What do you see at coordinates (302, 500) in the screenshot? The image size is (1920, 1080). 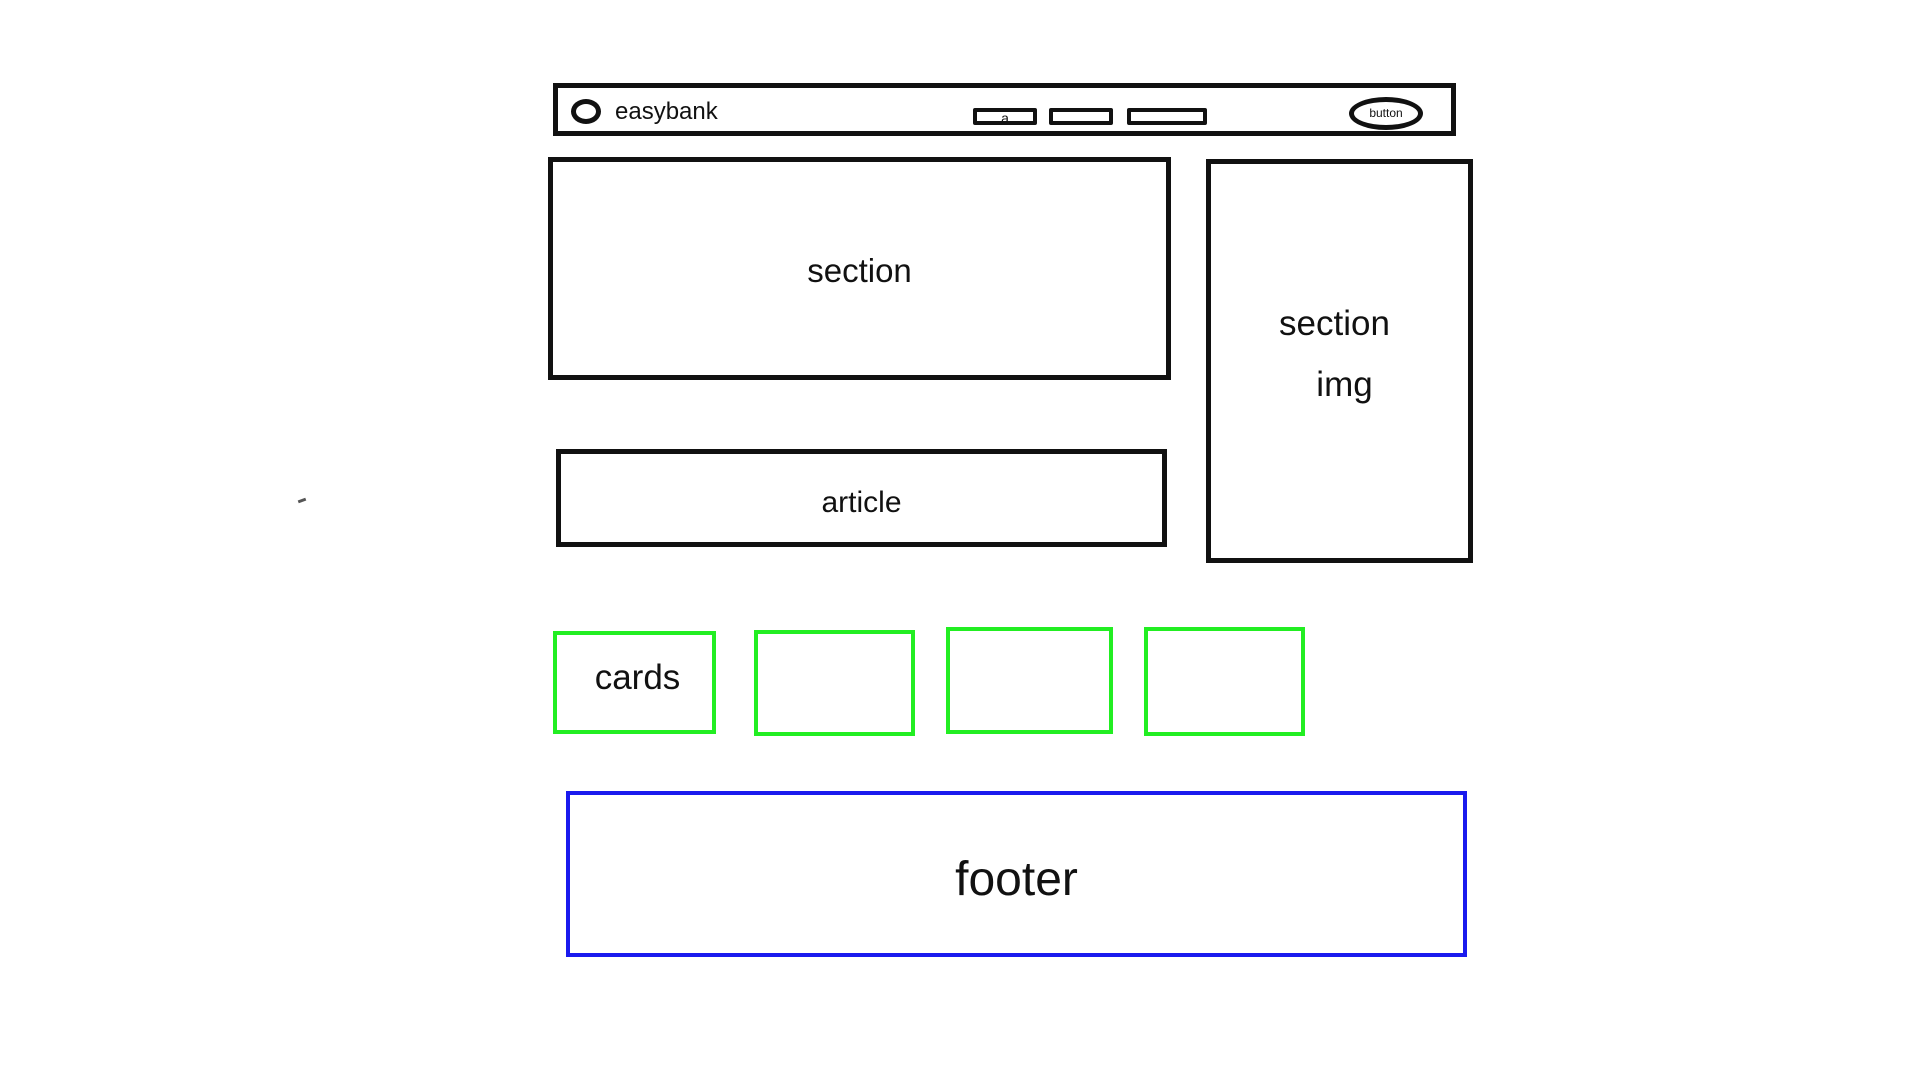 I see `stray-pen-mark` at bounding box center [302, 500].